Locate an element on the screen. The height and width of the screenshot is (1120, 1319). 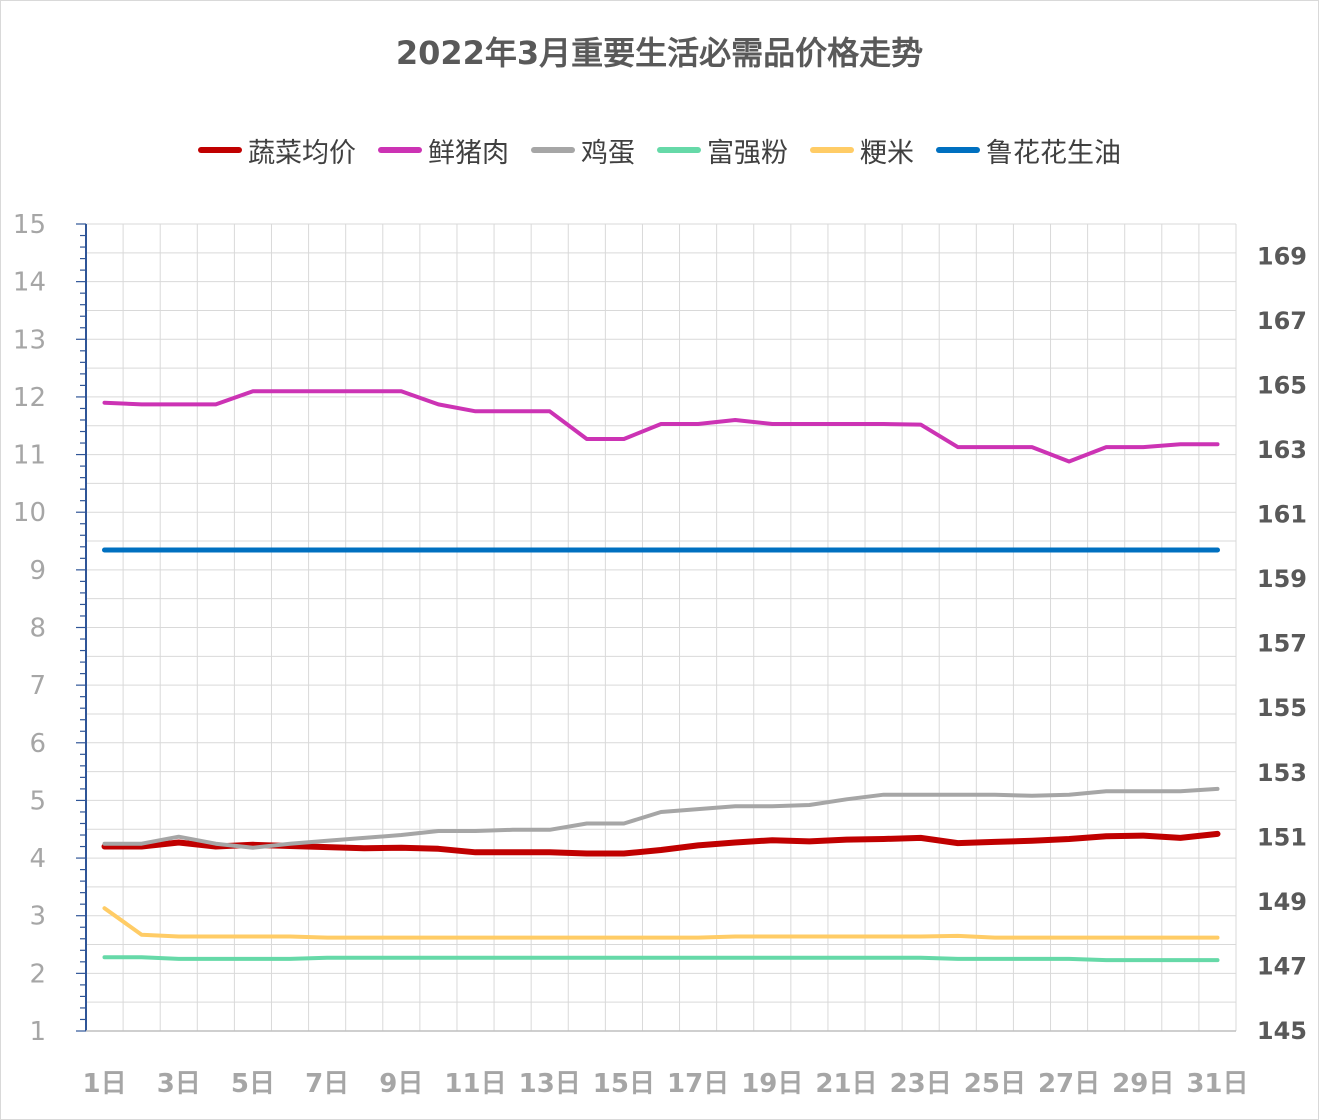
left-tick-label: 13 is located at coordinates (29, 340).